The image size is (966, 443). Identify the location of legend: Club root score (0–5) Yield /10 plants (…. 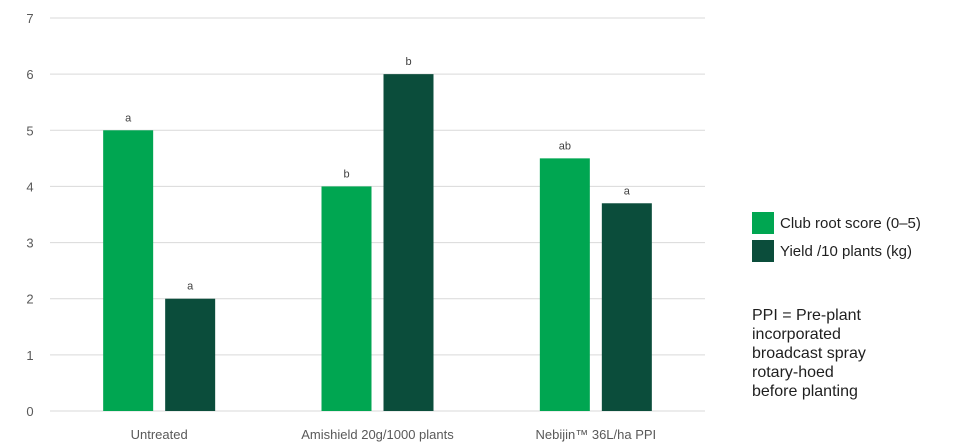
(836, 237).